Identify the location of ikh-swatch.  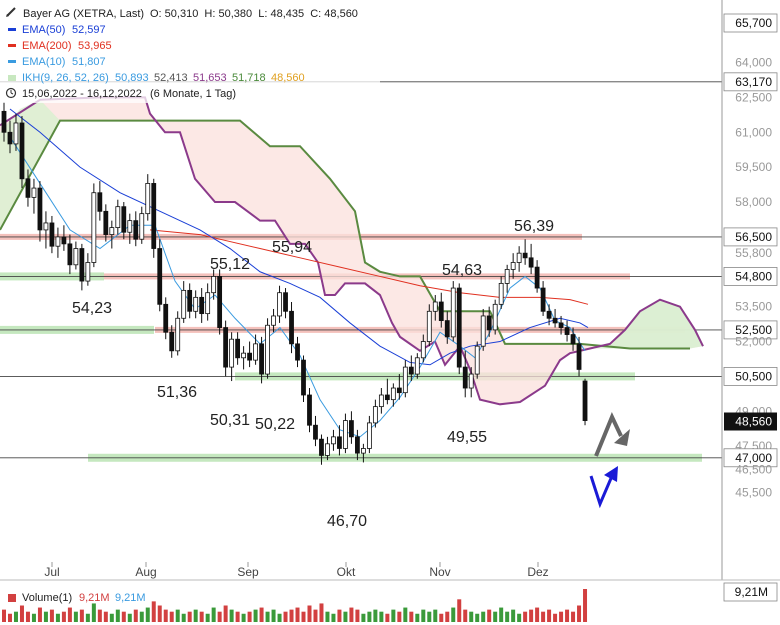
(12, 78).